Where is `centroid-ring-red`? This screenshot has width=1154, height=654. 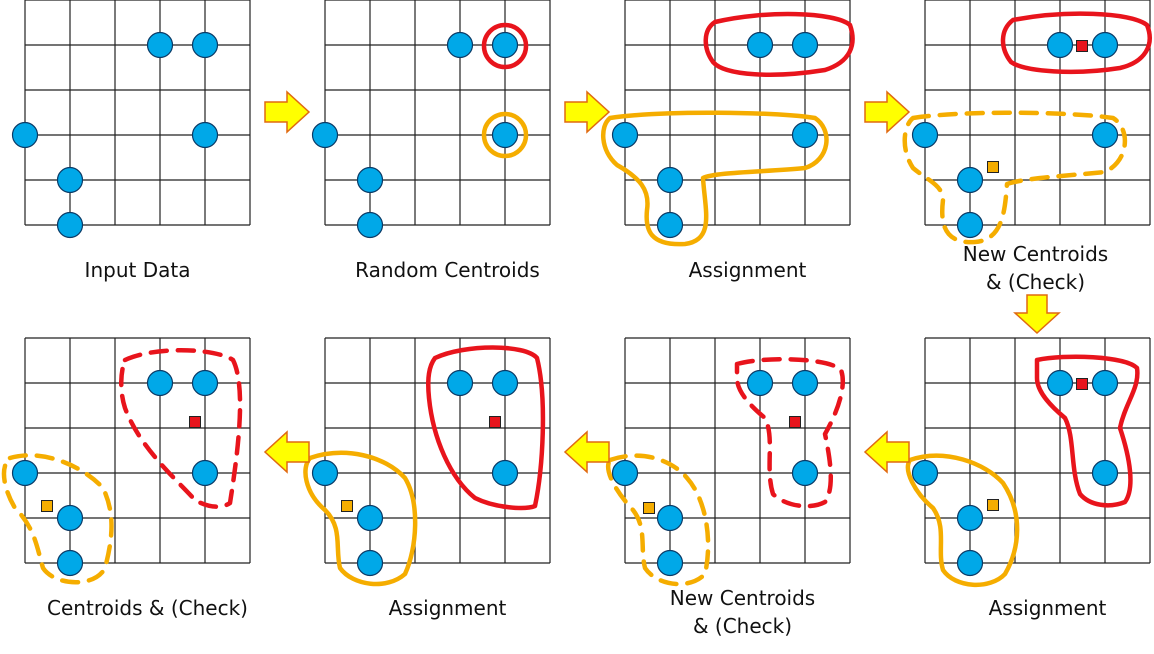
centroid-ring-red is located at coordinates (505, 46).